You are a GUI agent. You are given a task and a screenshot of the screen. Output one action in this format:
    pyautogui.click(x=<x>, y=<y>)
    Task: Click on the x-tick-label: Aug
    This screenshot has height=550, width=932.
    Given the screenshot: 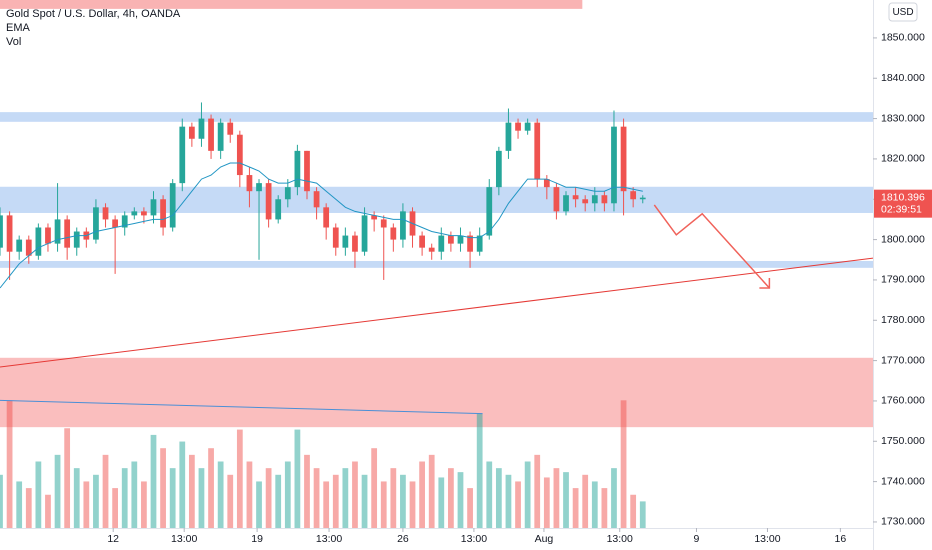 What is the action you would take?
    pyautogui.click(x=544, y=539)
    